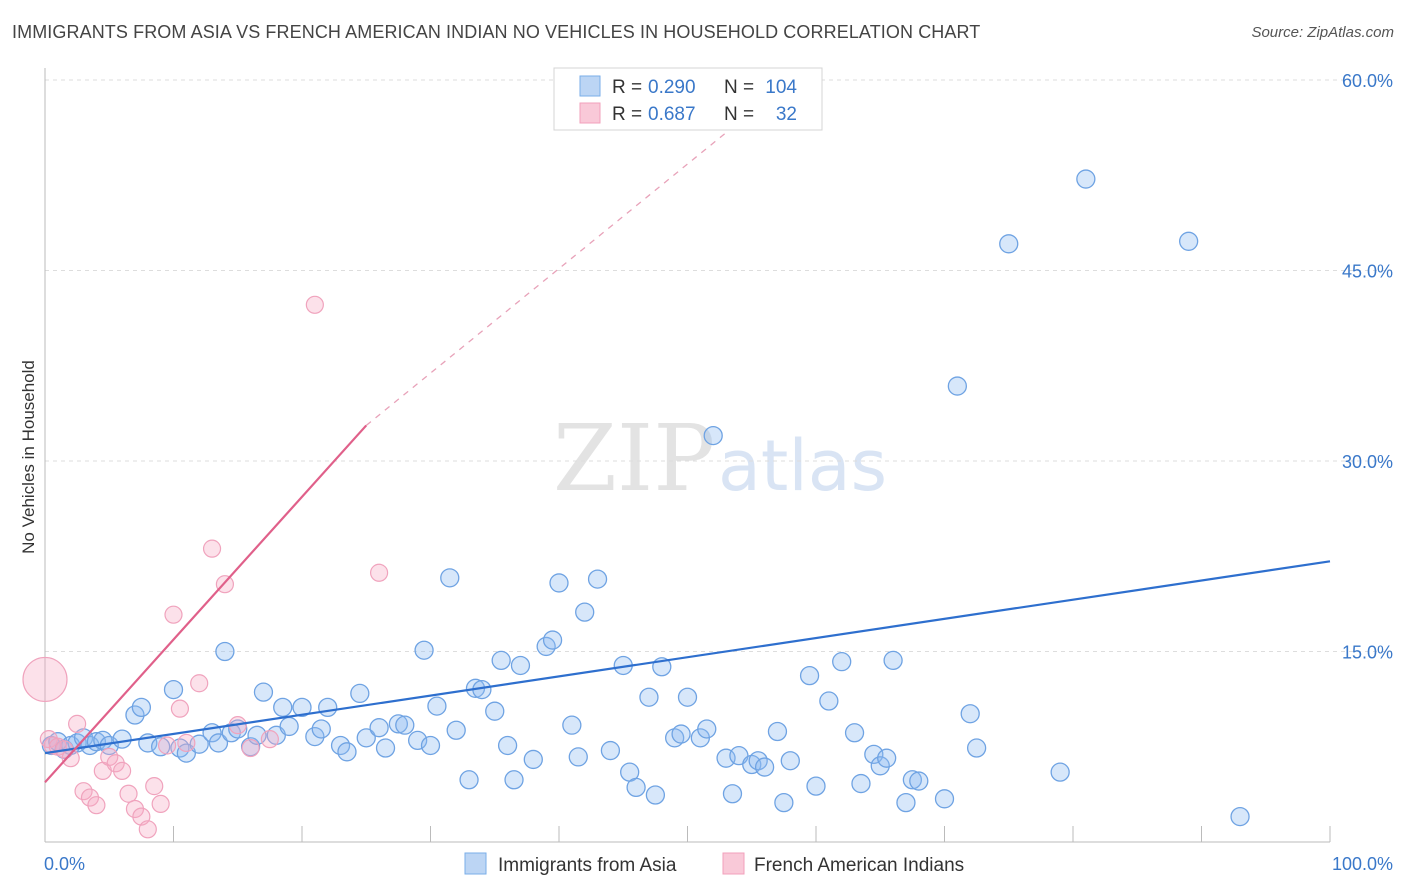  I want to click on source-label: Source: ZipAtlas.com, so click(1322, 32).